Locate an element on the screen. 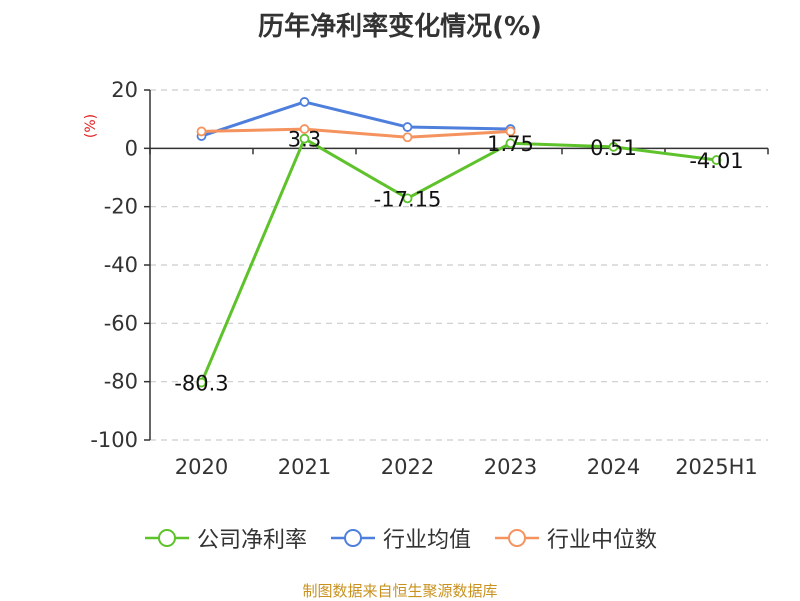  y-tick-label: -100 is located at coordinates (114, 440).